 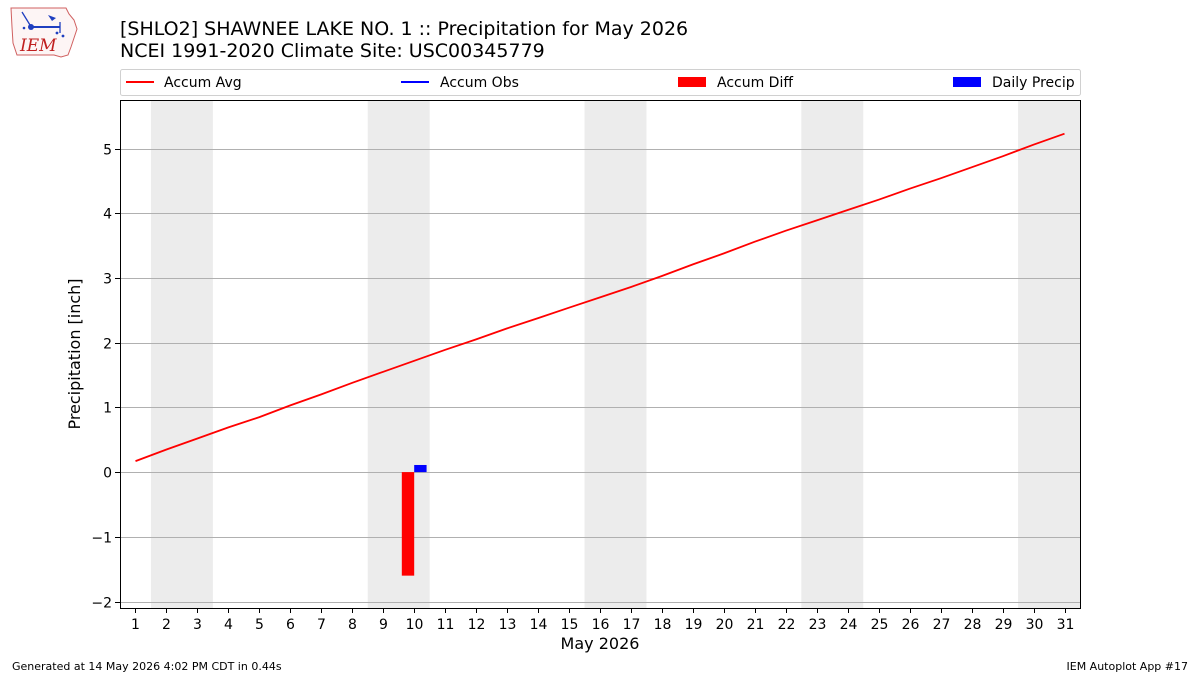 I want to click on logo-text: IEM, so click(x=38, y=46).